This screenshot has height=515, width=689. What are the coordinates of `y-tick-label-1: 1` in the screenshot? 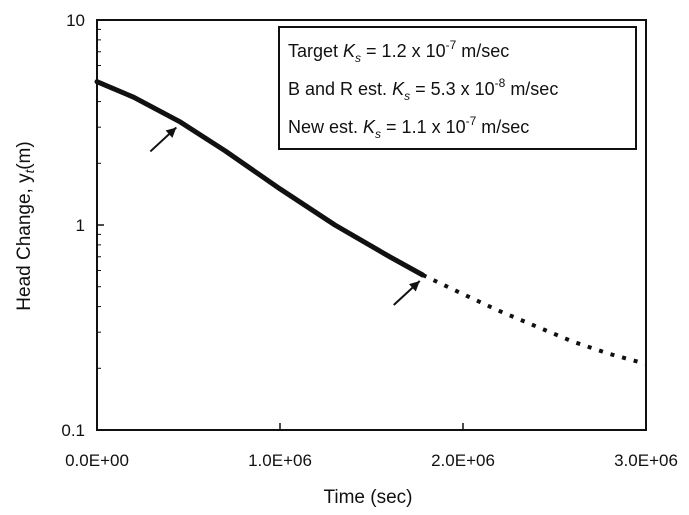 It's located at (80, 225).